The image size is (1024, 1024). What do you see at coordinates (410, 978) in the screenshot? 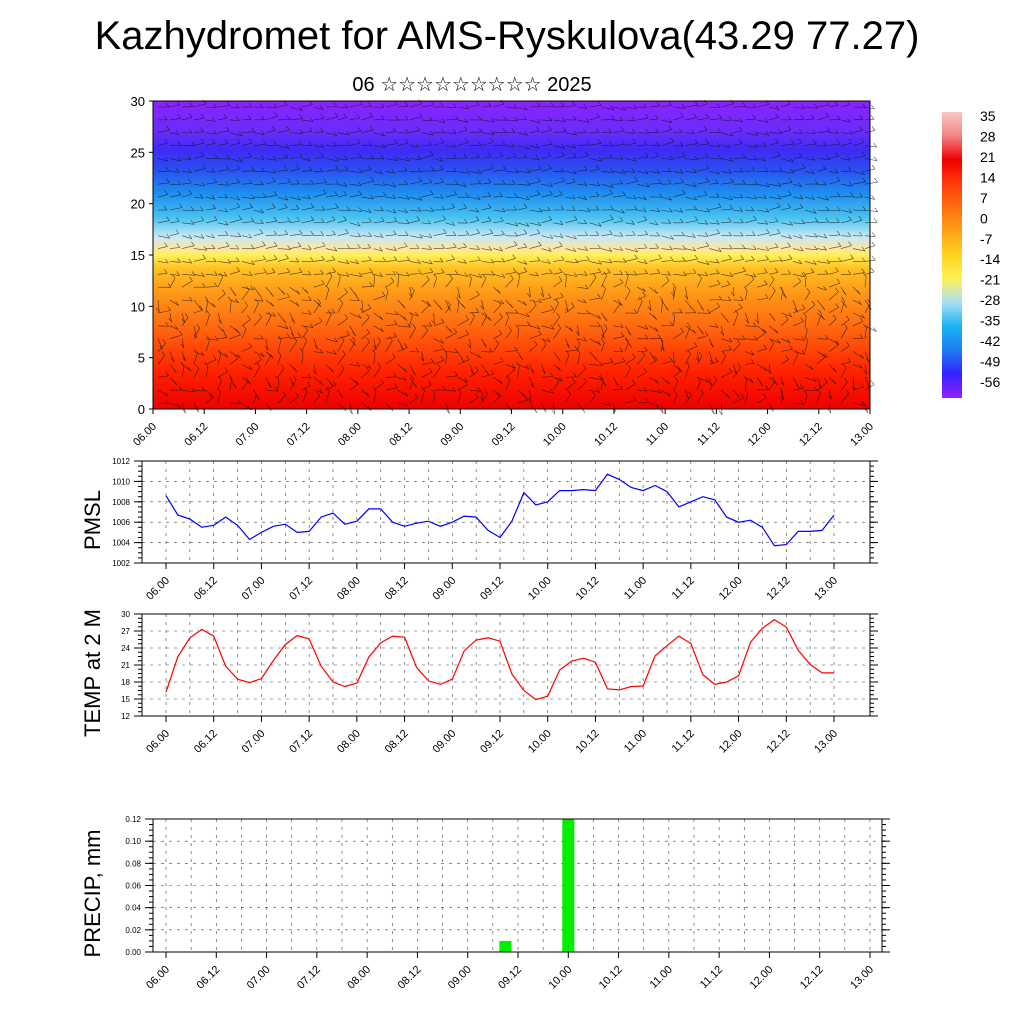
I see `precip-xtick-label: 08.12` at bounding box center [410, 978].